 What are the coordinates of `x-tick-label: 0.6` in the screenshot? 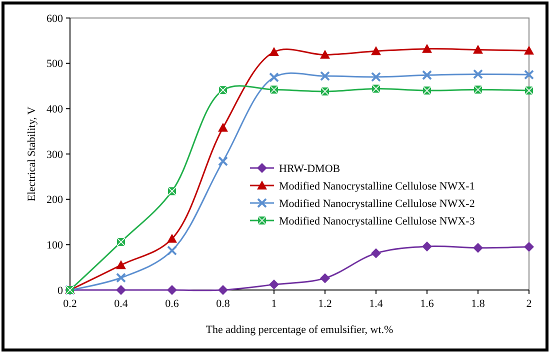 It's located at (172, 304).